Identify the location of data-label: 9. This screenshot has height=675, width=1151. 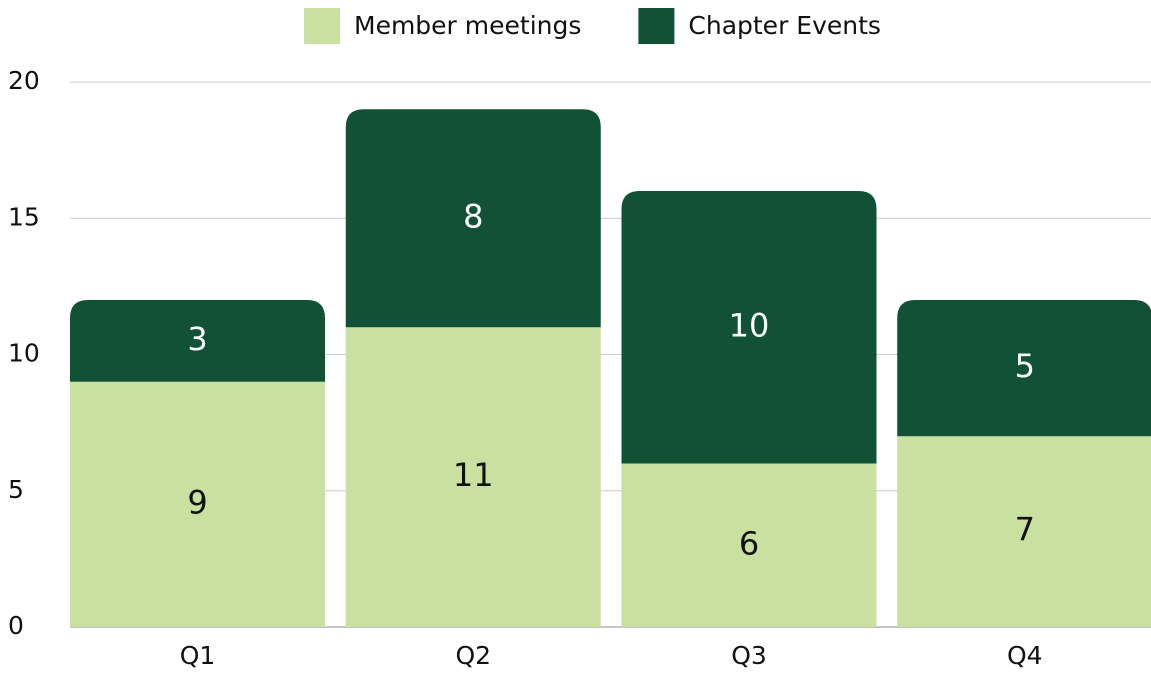
(197, 502).